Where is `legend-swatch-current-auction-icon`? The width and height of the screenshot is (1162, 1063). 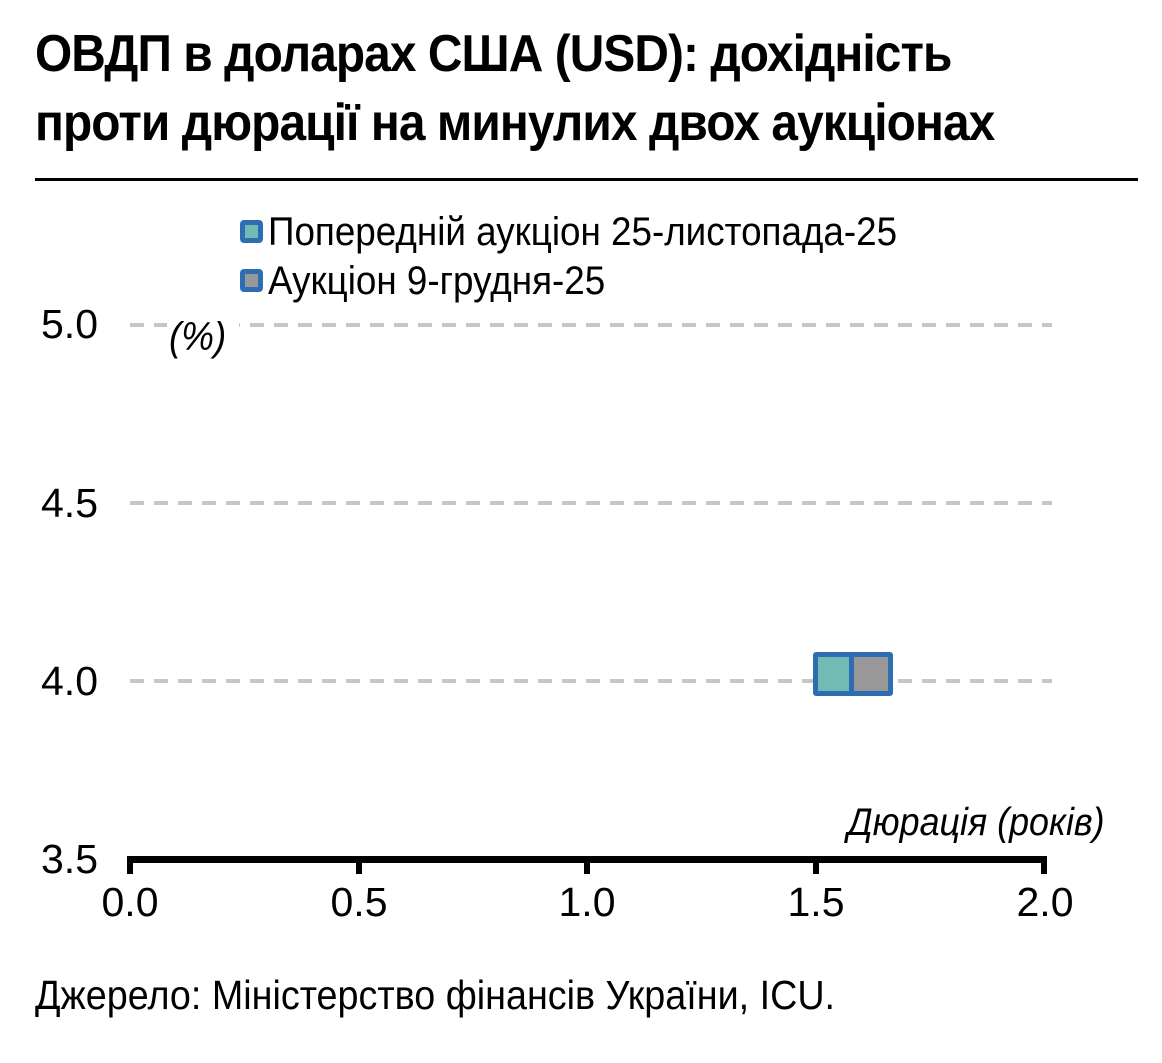 legend-swatch-current-auction-icon is located at coordinates (251, 280).